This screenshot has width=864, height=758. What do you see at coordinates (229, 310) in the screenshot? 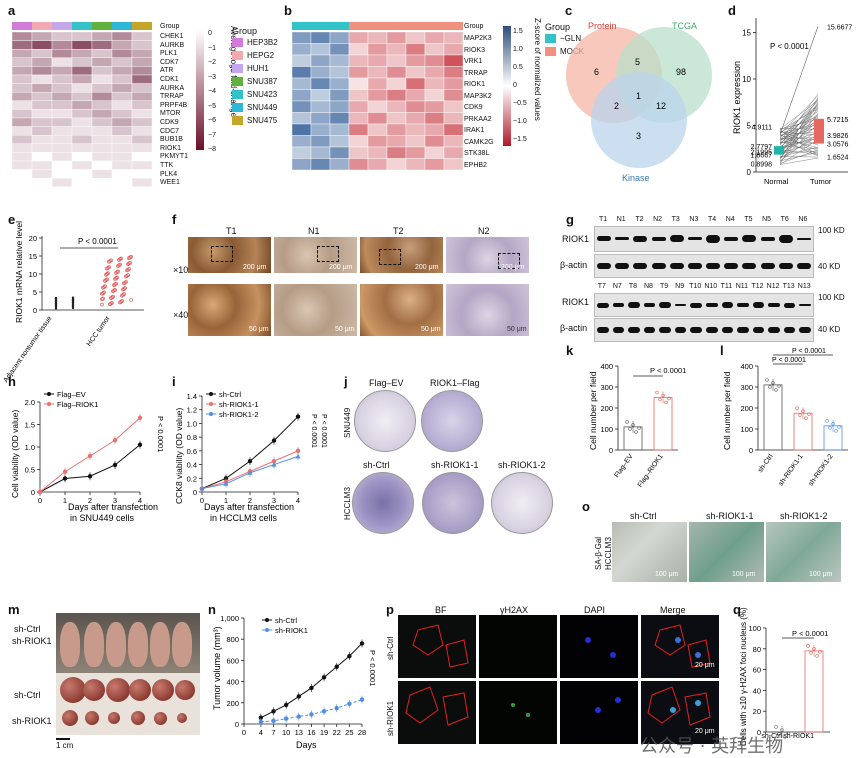
I see `ihc-image-t1-x40` at bounding box center [229, 310].